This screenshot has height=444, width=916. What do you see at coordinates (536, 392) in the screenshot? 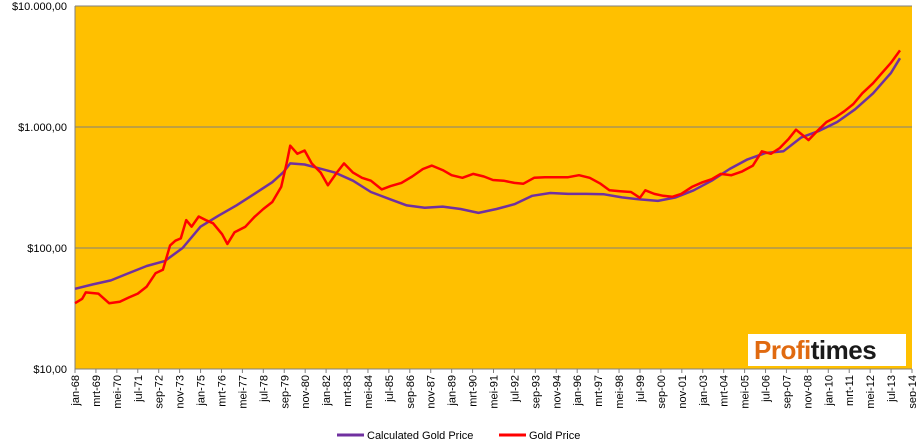
I see `x-tick-label: sep-93` at bounding box center [536, 392].